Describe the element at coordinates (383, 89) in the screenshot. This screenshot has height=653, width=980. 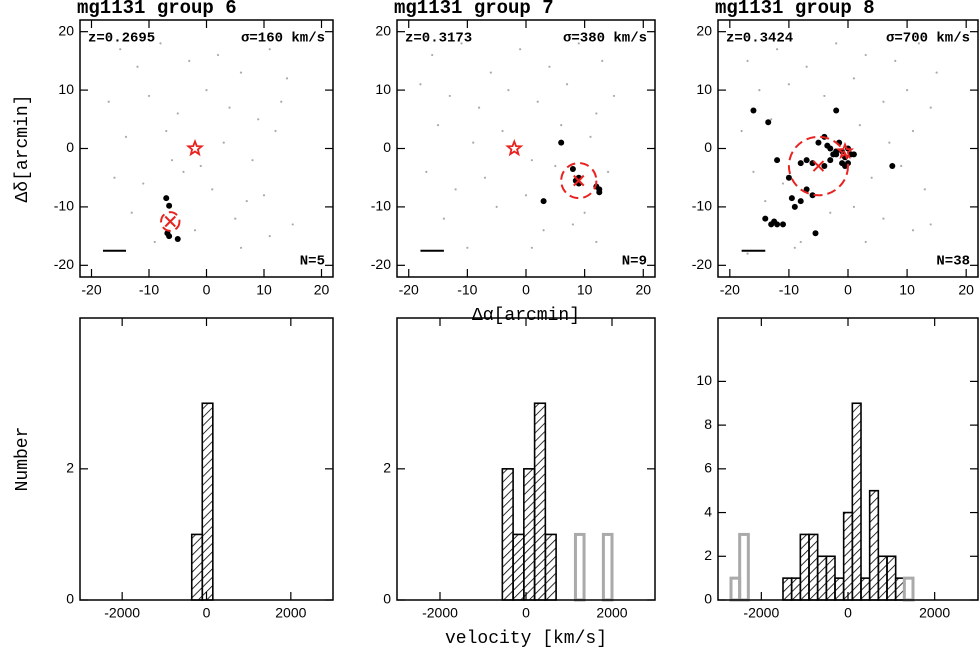
I see `y-tick-label: 10` at that location.